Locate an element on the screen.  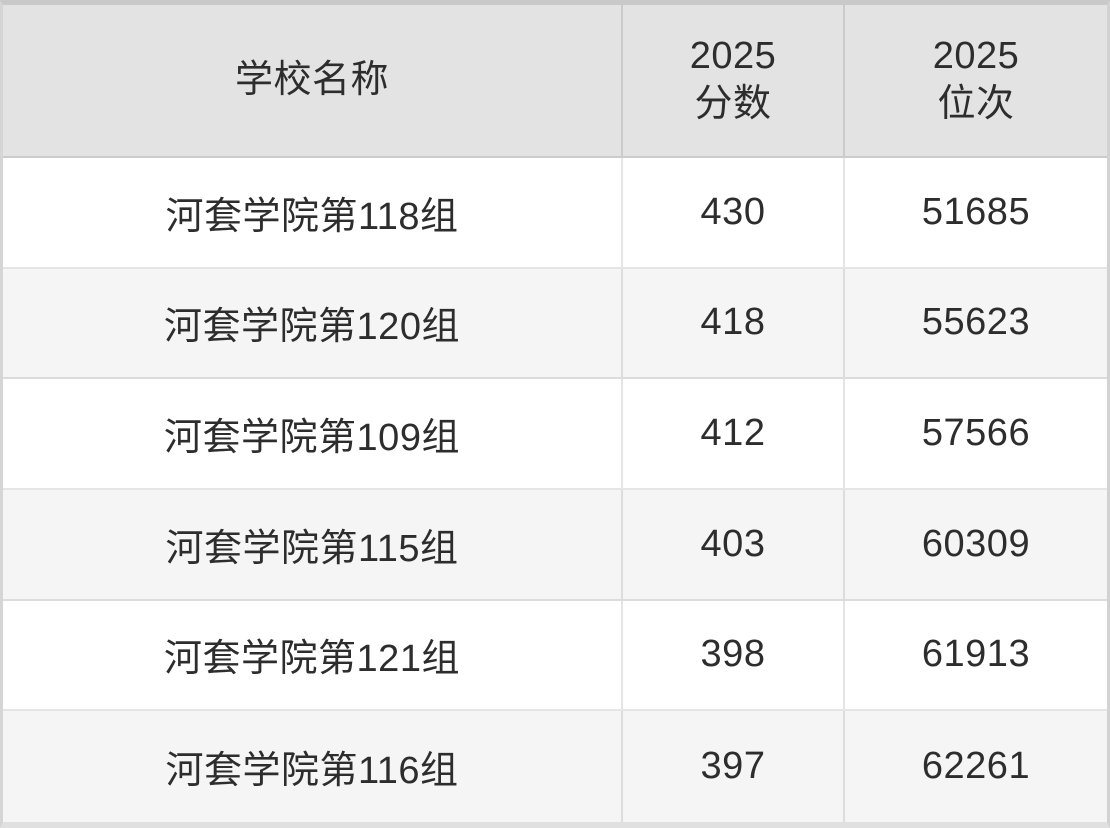
row-cell-rank: 57566 is located at coordinates (976, 434).